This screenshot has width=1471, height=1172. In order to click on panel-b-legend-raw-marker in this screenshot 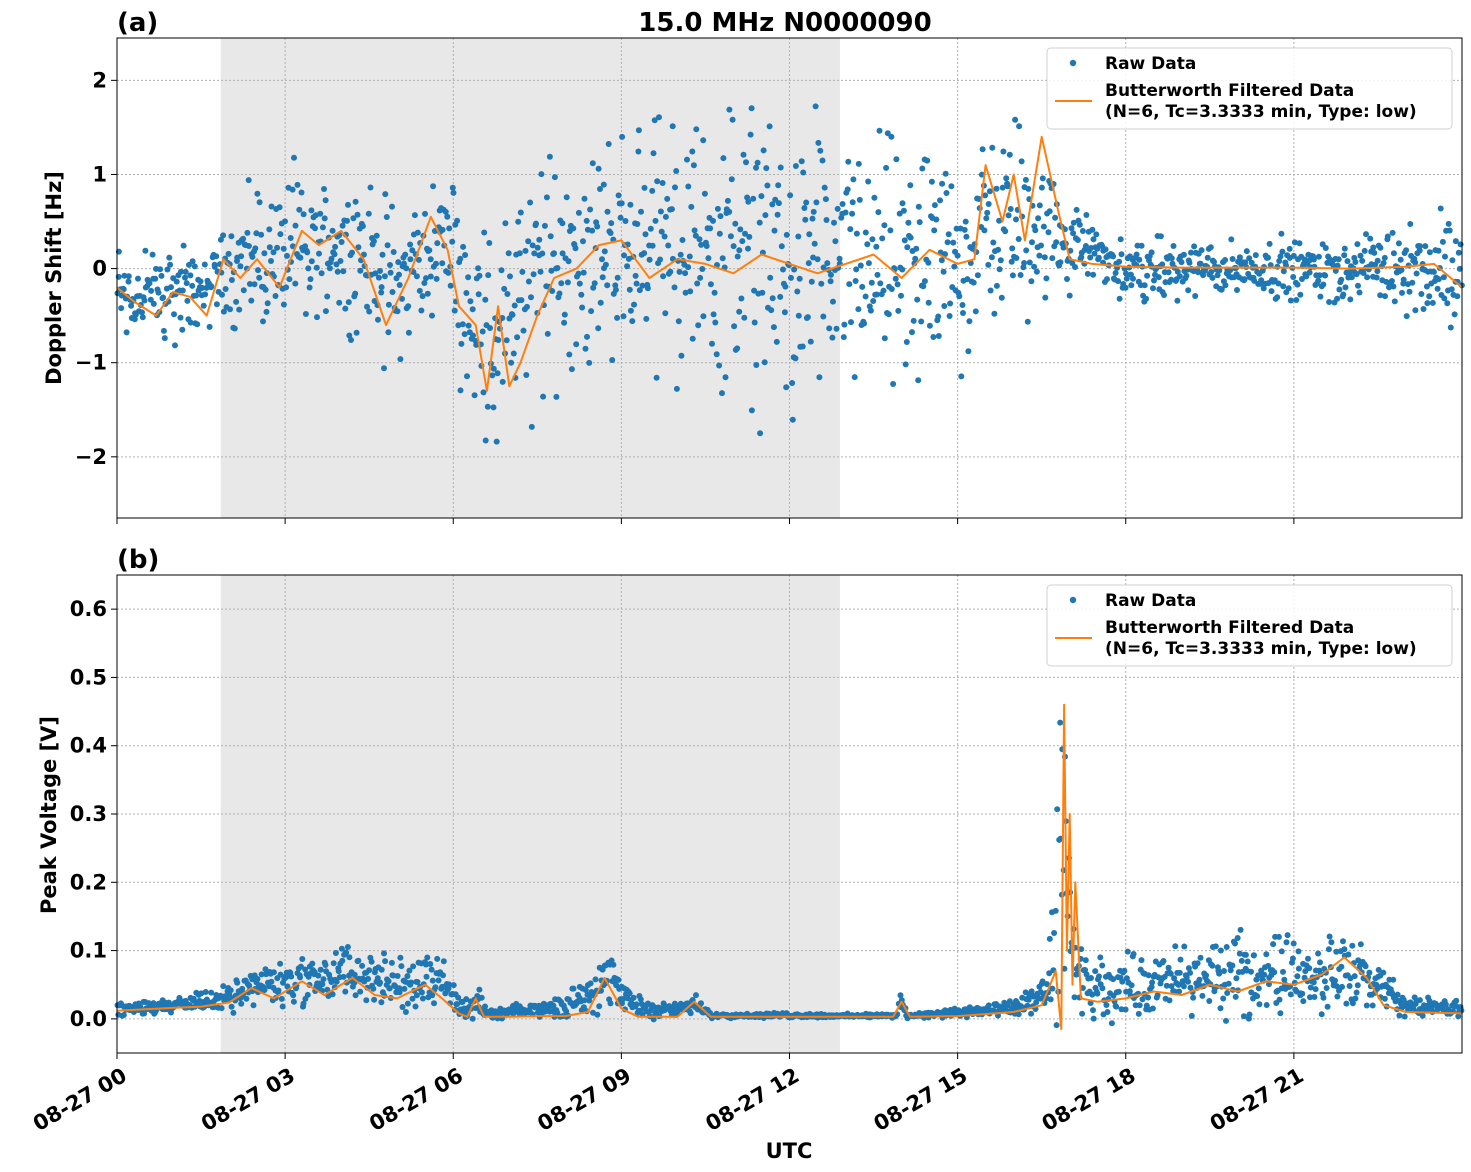, I will do `click(1073, 600)`.